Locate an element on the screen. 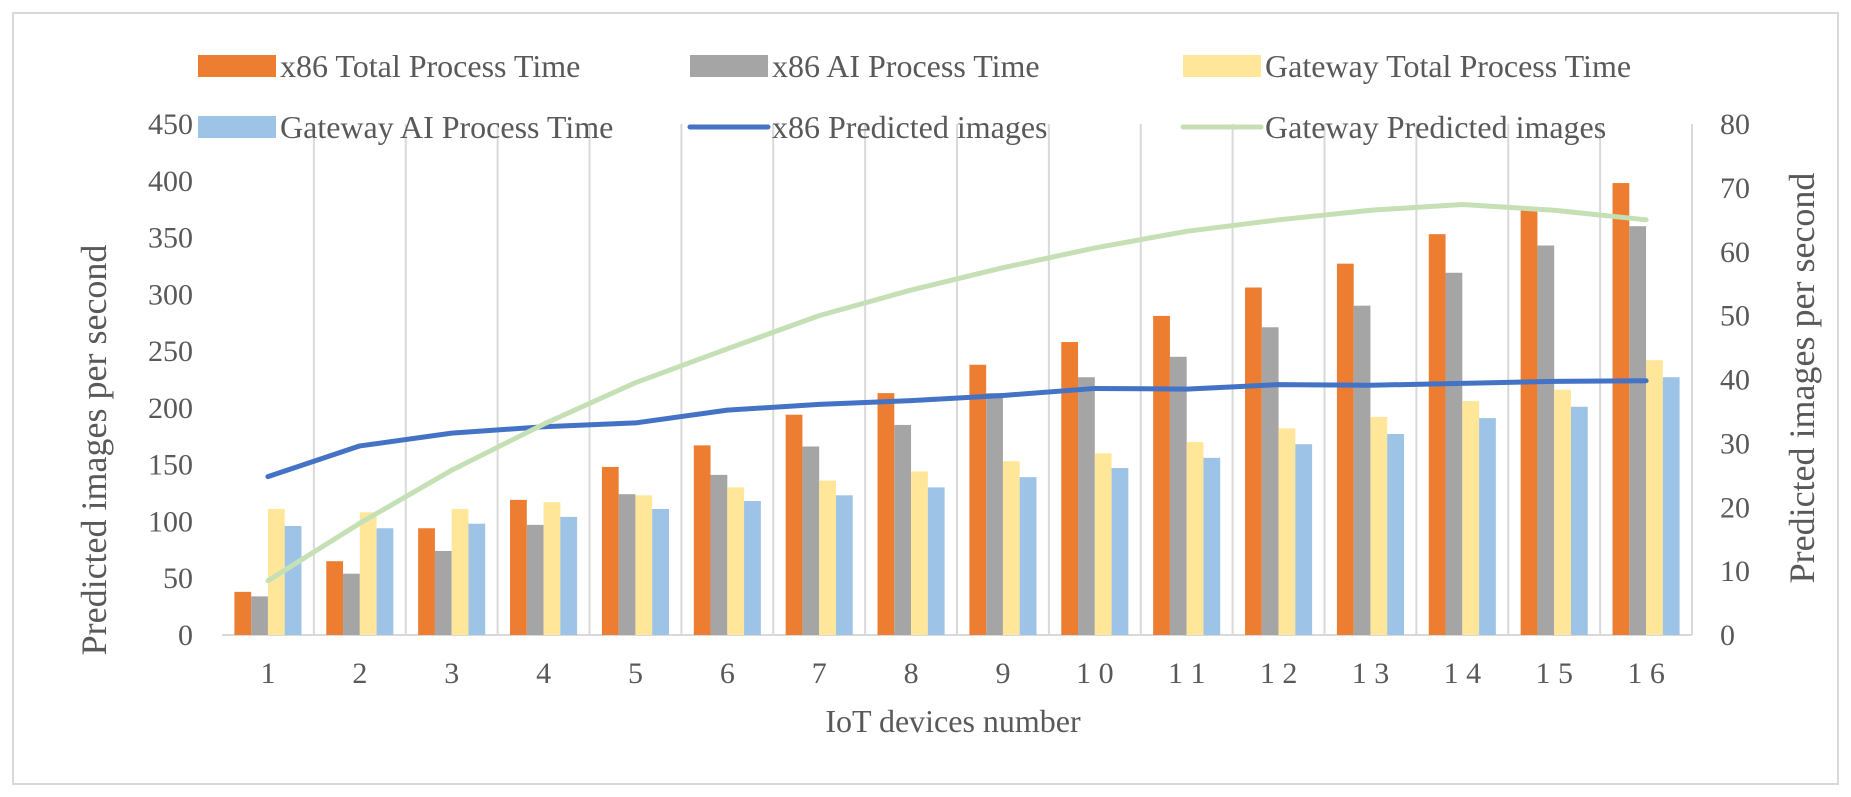  x-tick-label: 1 4 is located at coordinates (1463, 673).